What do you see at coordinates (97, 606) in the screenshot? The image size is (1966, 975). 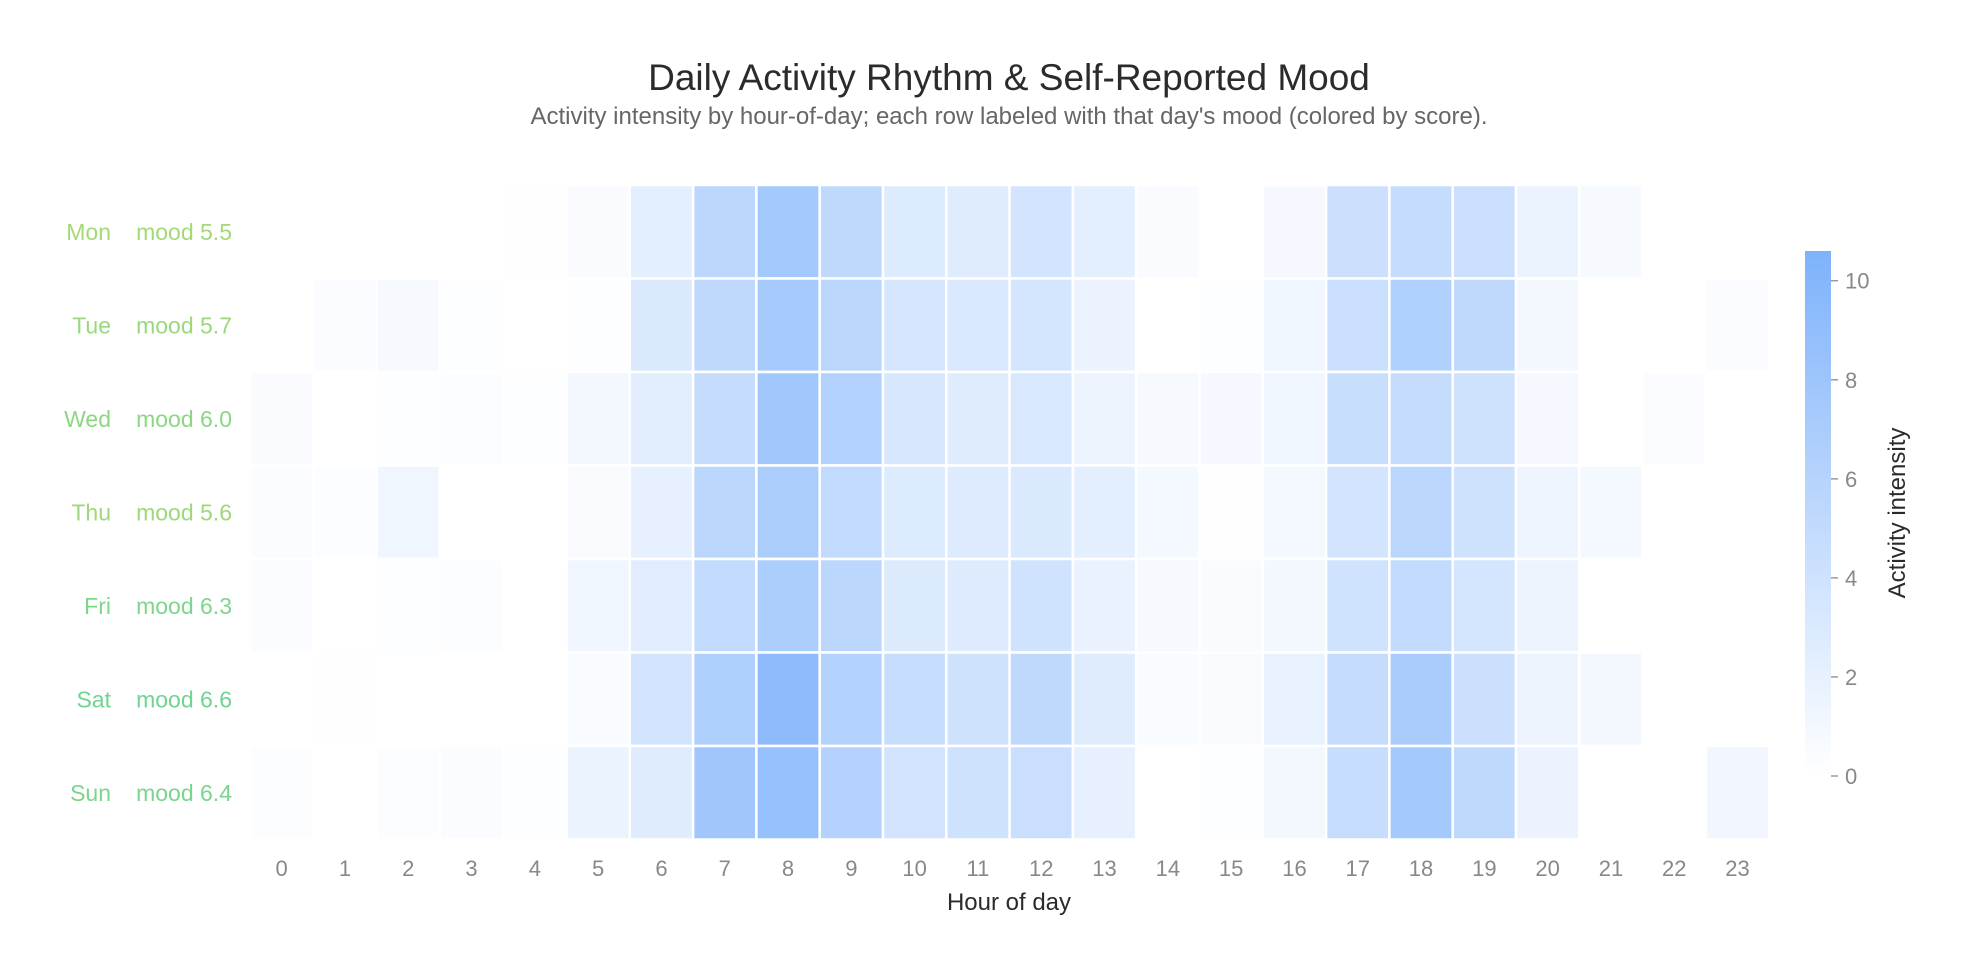 I see `row-day-label: Fri` at bounding box center [97, 606].